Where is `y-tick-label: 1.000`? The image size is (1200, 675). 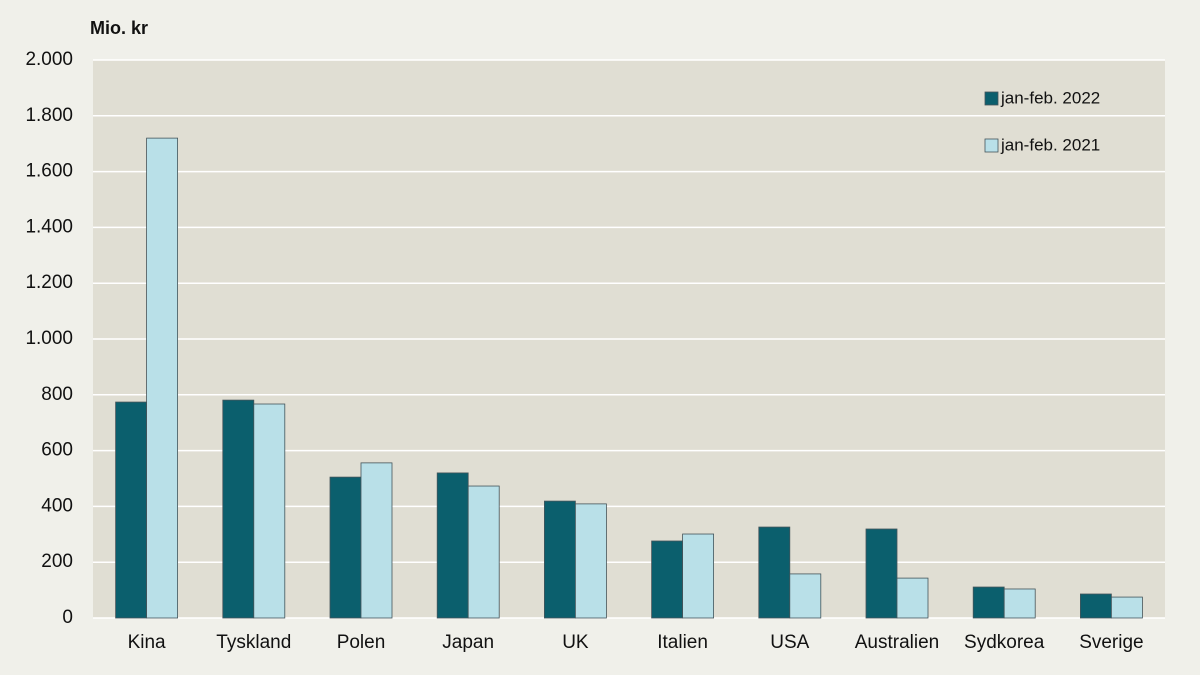
y-tick-label: 1.000 is located at coordinates (49, 338).